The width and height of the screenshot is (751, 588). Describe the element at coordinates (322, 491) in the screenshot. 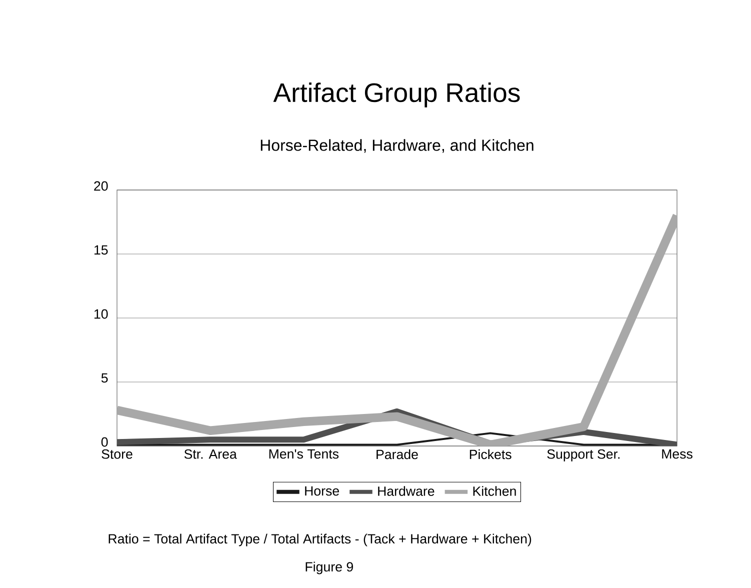

I see `legend-label: Horse` at that location.